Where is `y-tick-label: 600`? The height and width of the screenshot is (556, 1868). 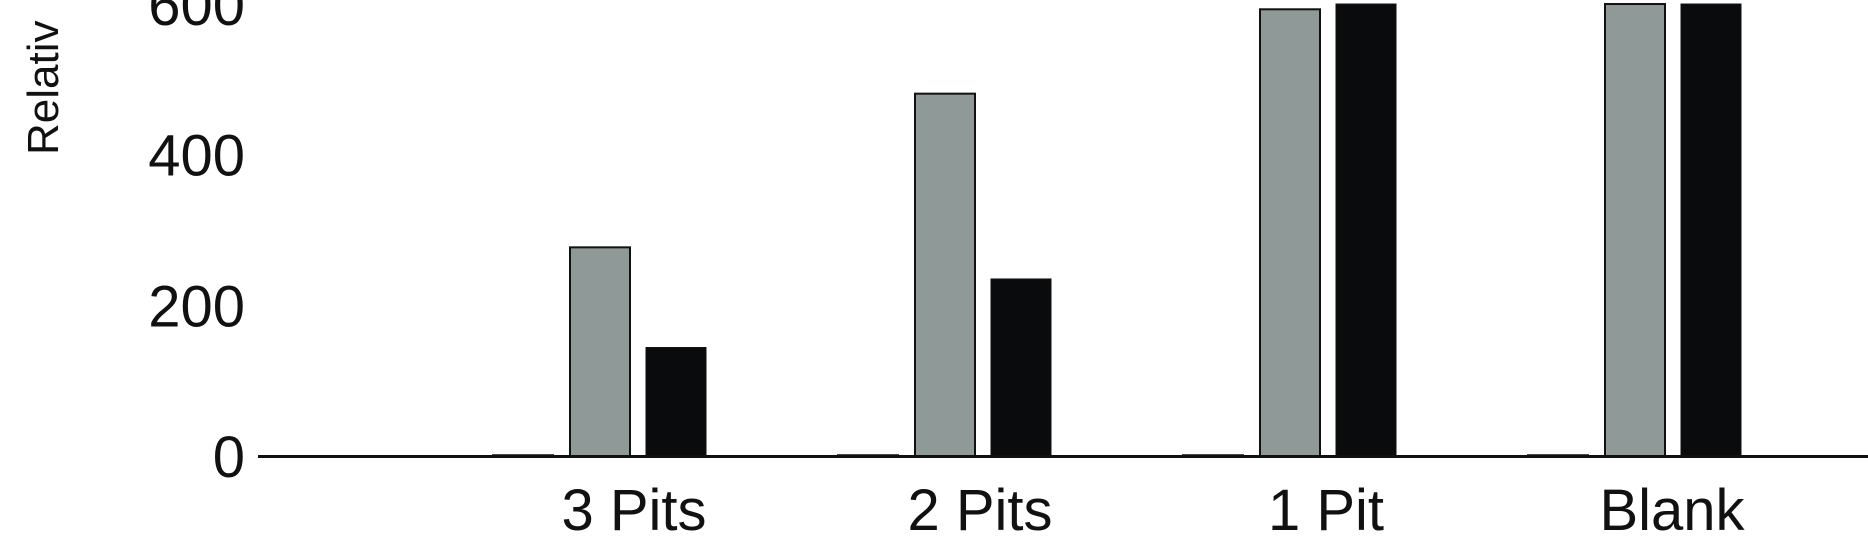
y-tick-label: 600 is located at coordinates (196, 19).